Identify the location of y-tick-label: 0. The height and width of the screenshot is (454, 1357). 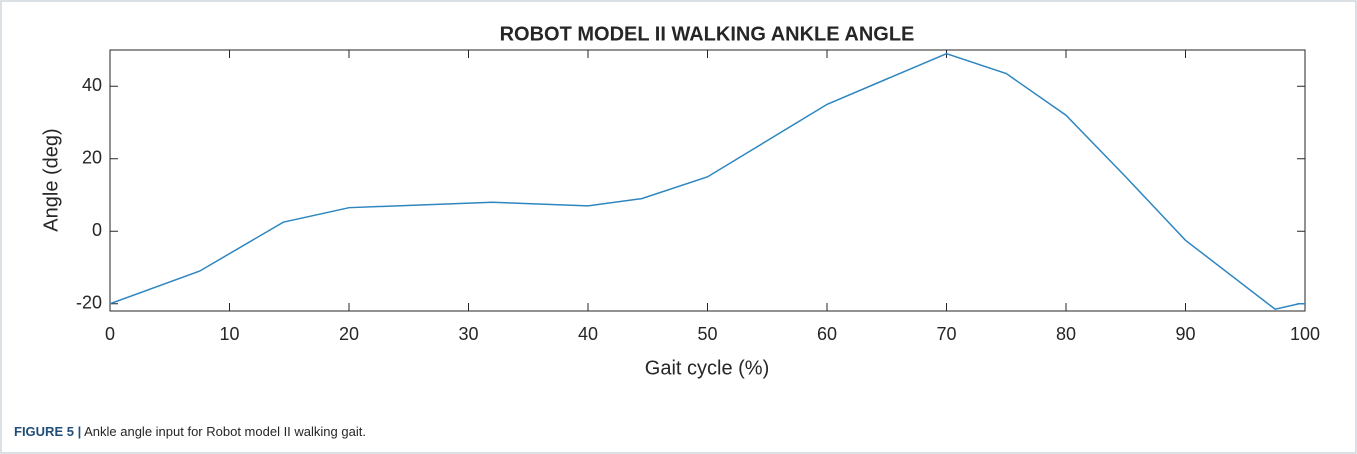
(97, 230).